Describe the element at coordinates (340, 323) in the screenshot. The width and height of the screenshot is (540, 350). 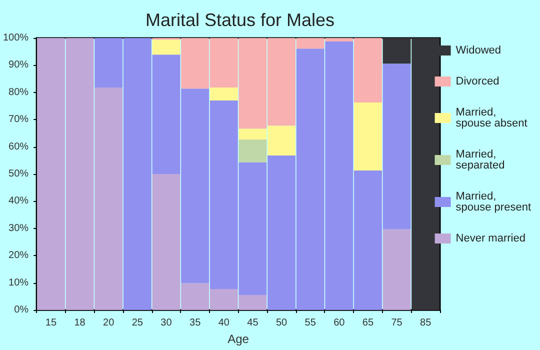
I see `x-tick-label: 60` at that location.